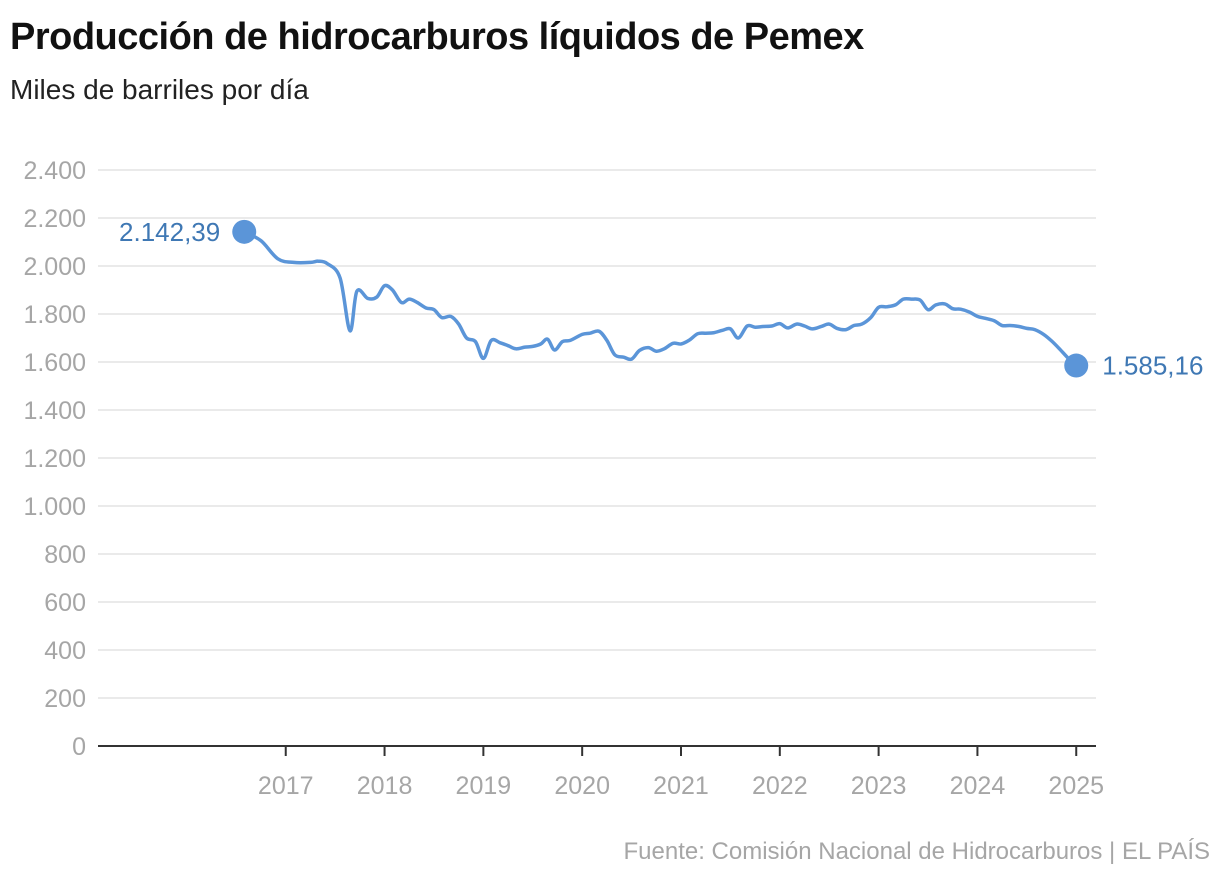  Describe the element at coordinates (65, 651) in the screenshot. I see `y-tick-label-400: 400` at that location.